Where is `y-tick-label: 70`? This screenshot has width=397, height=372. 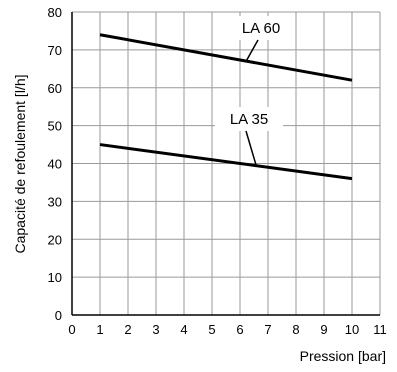 y-tick-label: 70 is located at coordinates (55, 50).